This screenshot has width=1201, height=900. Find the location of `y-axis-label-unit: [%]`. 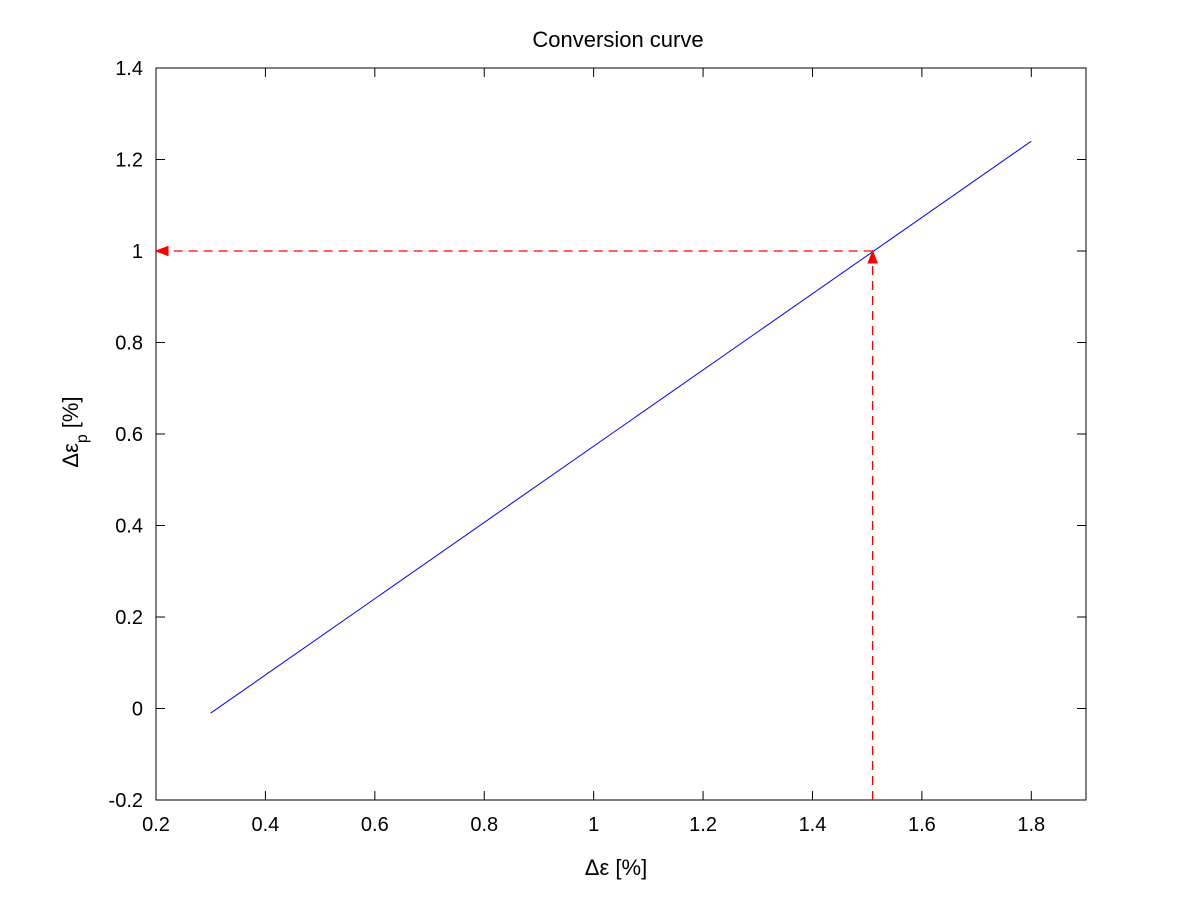

y-axis-label-unit: [%] is located at coordinates (70, 412).